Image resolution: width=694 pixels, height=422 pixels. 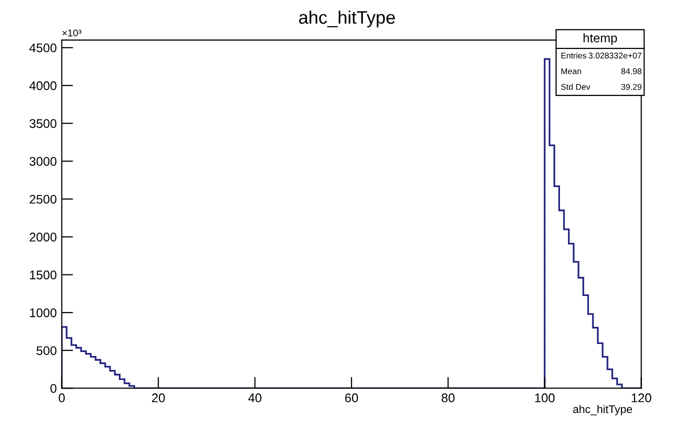 What do you see at coordinates (631, 71) in the screenshot?
I see `annotation: 84.98` at bounding box center [631, 71].